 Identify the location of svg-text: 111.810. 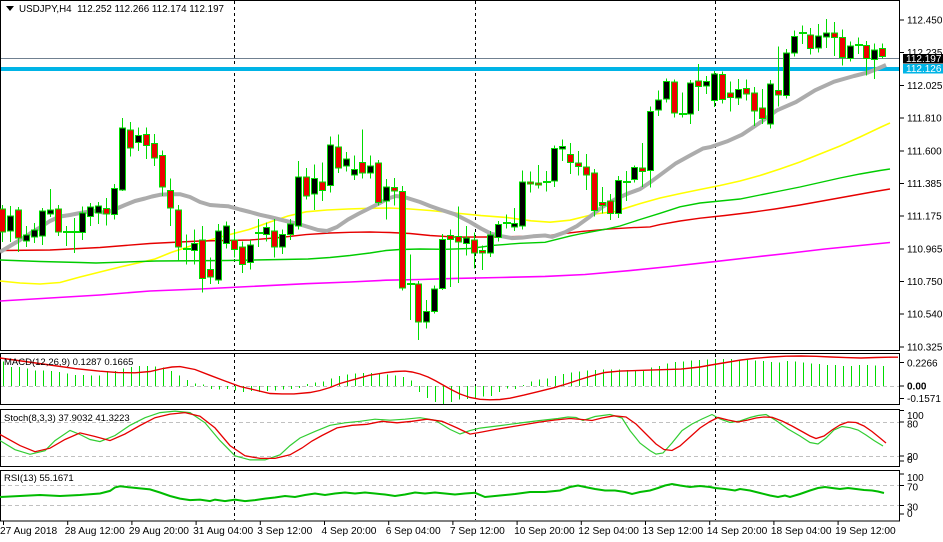
(924, 119).